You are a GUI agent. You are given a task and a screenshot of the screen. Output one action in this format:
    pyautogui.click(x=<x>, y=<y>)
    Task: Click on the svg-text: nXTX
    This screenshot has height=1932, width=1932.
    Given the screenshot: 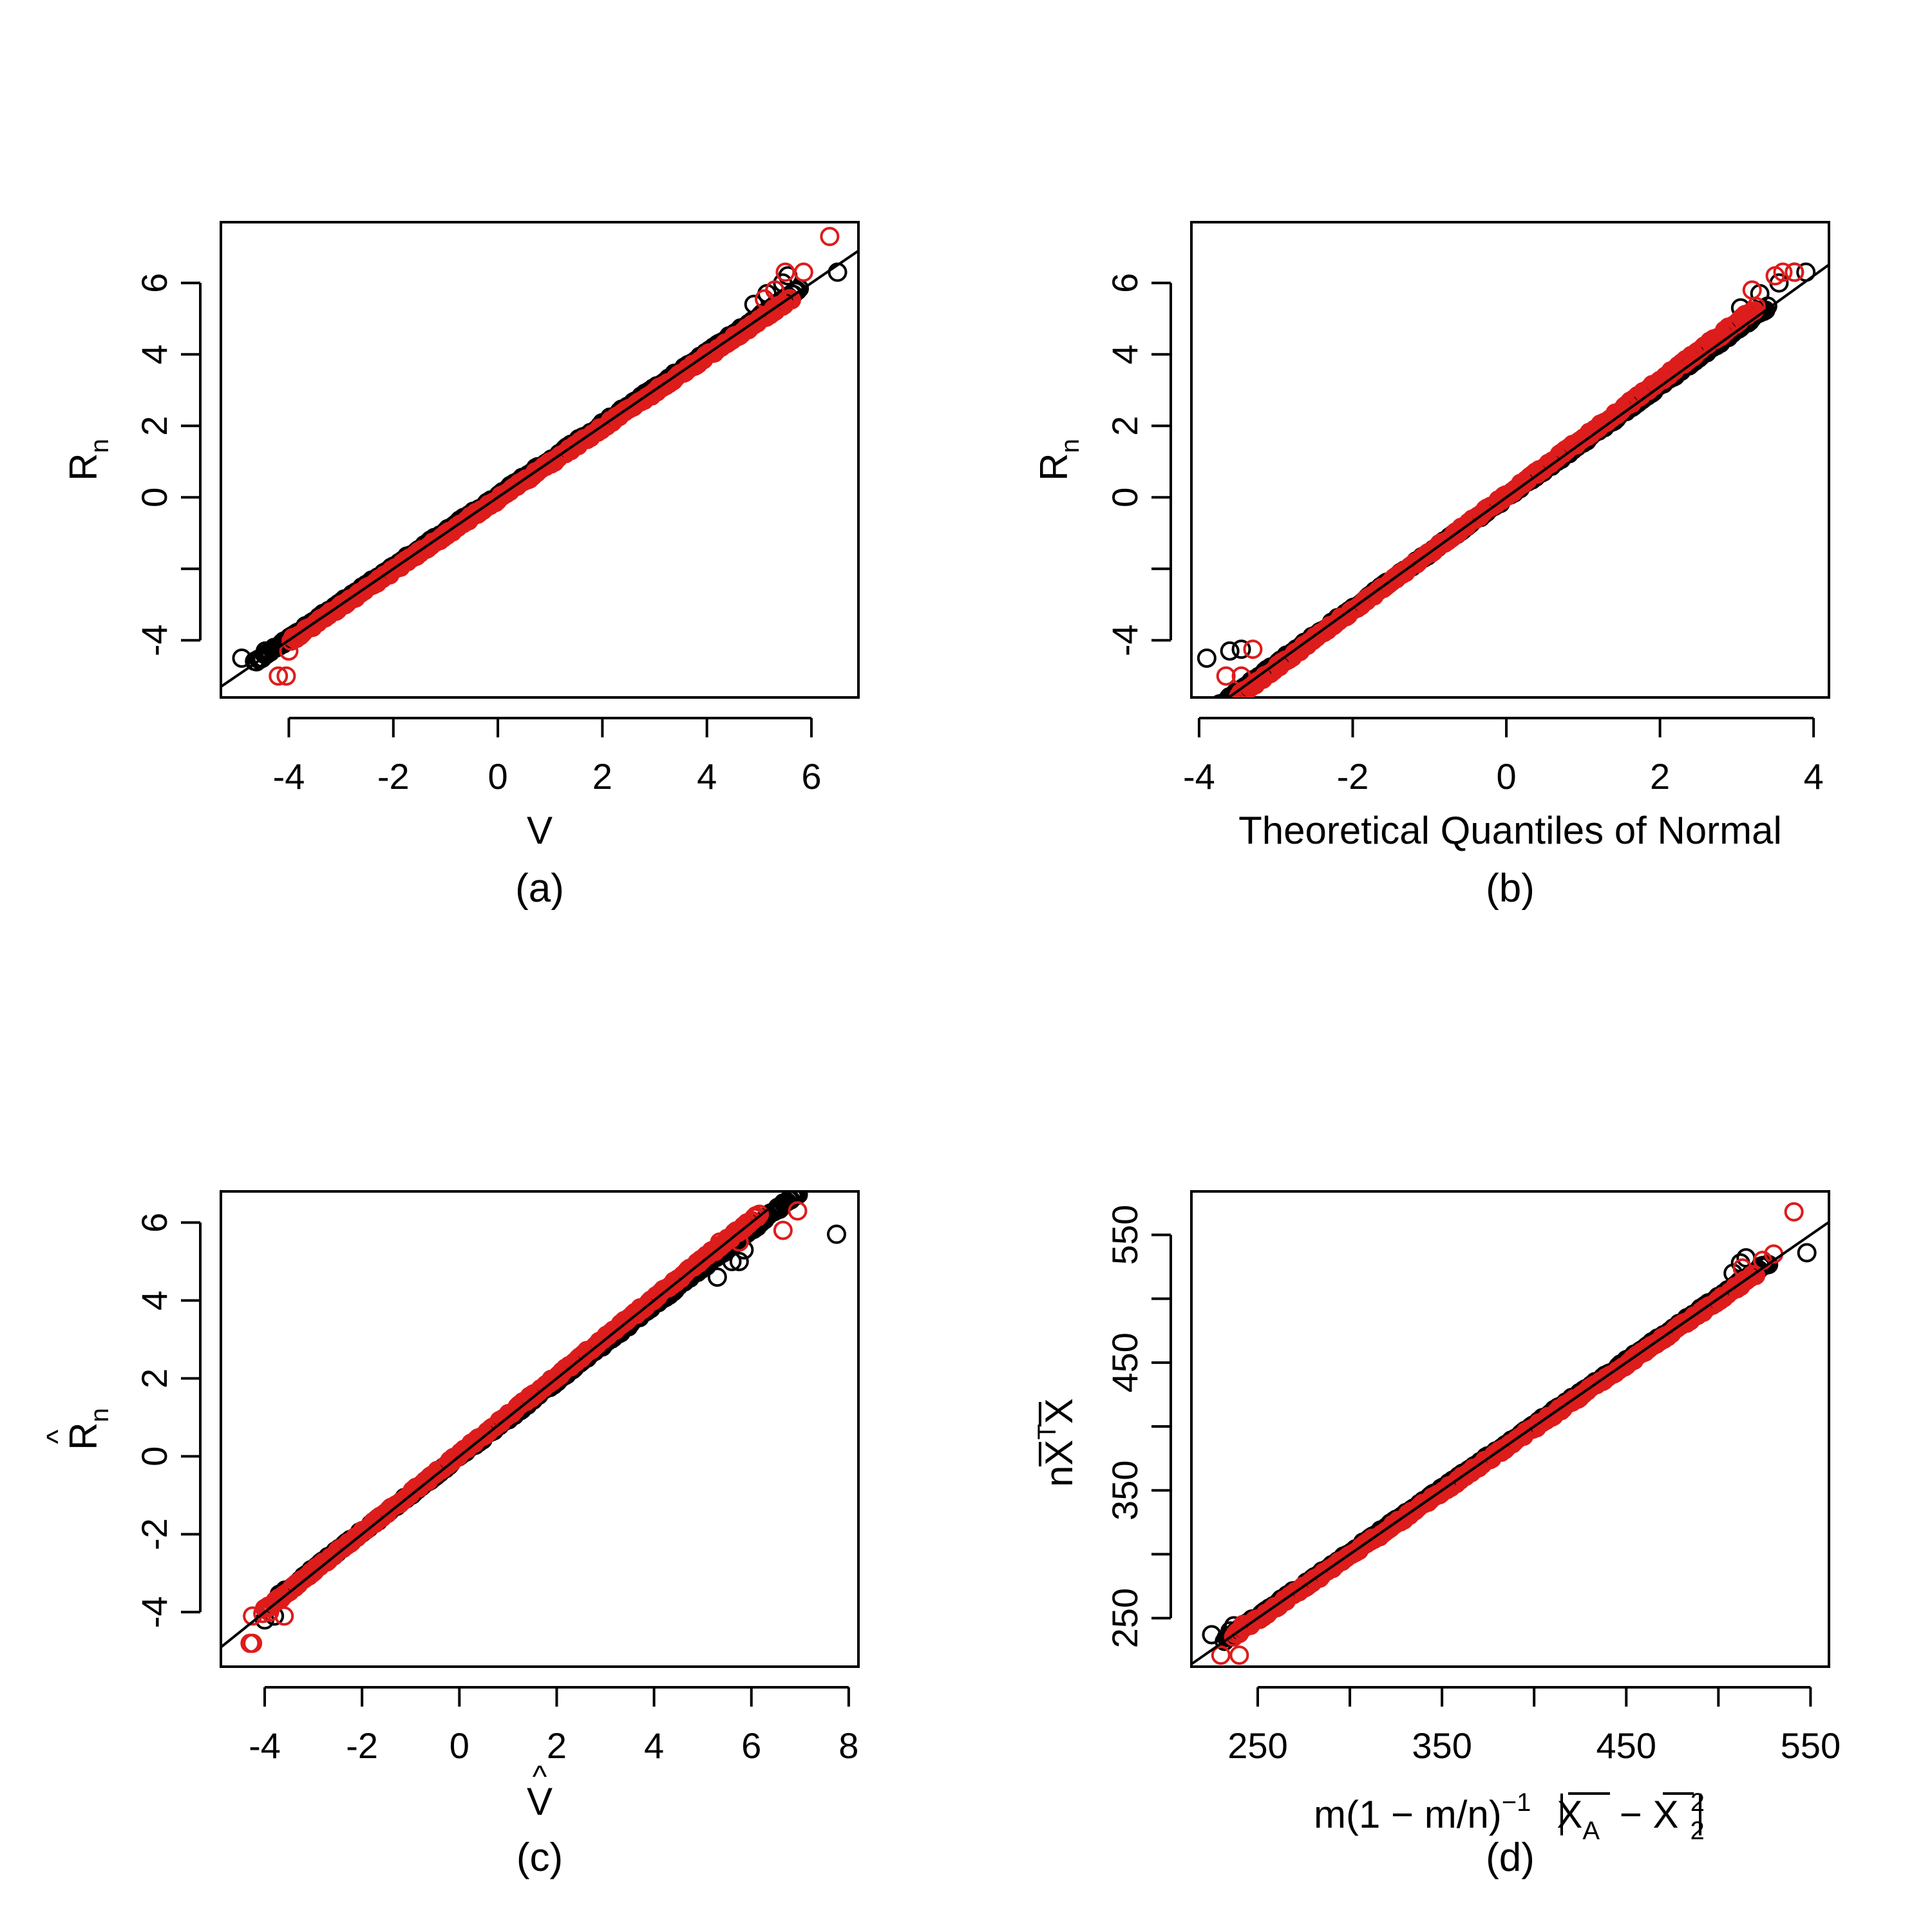 What is the action you would take?
    pyautogui.click(x=1057, y=1442)
    